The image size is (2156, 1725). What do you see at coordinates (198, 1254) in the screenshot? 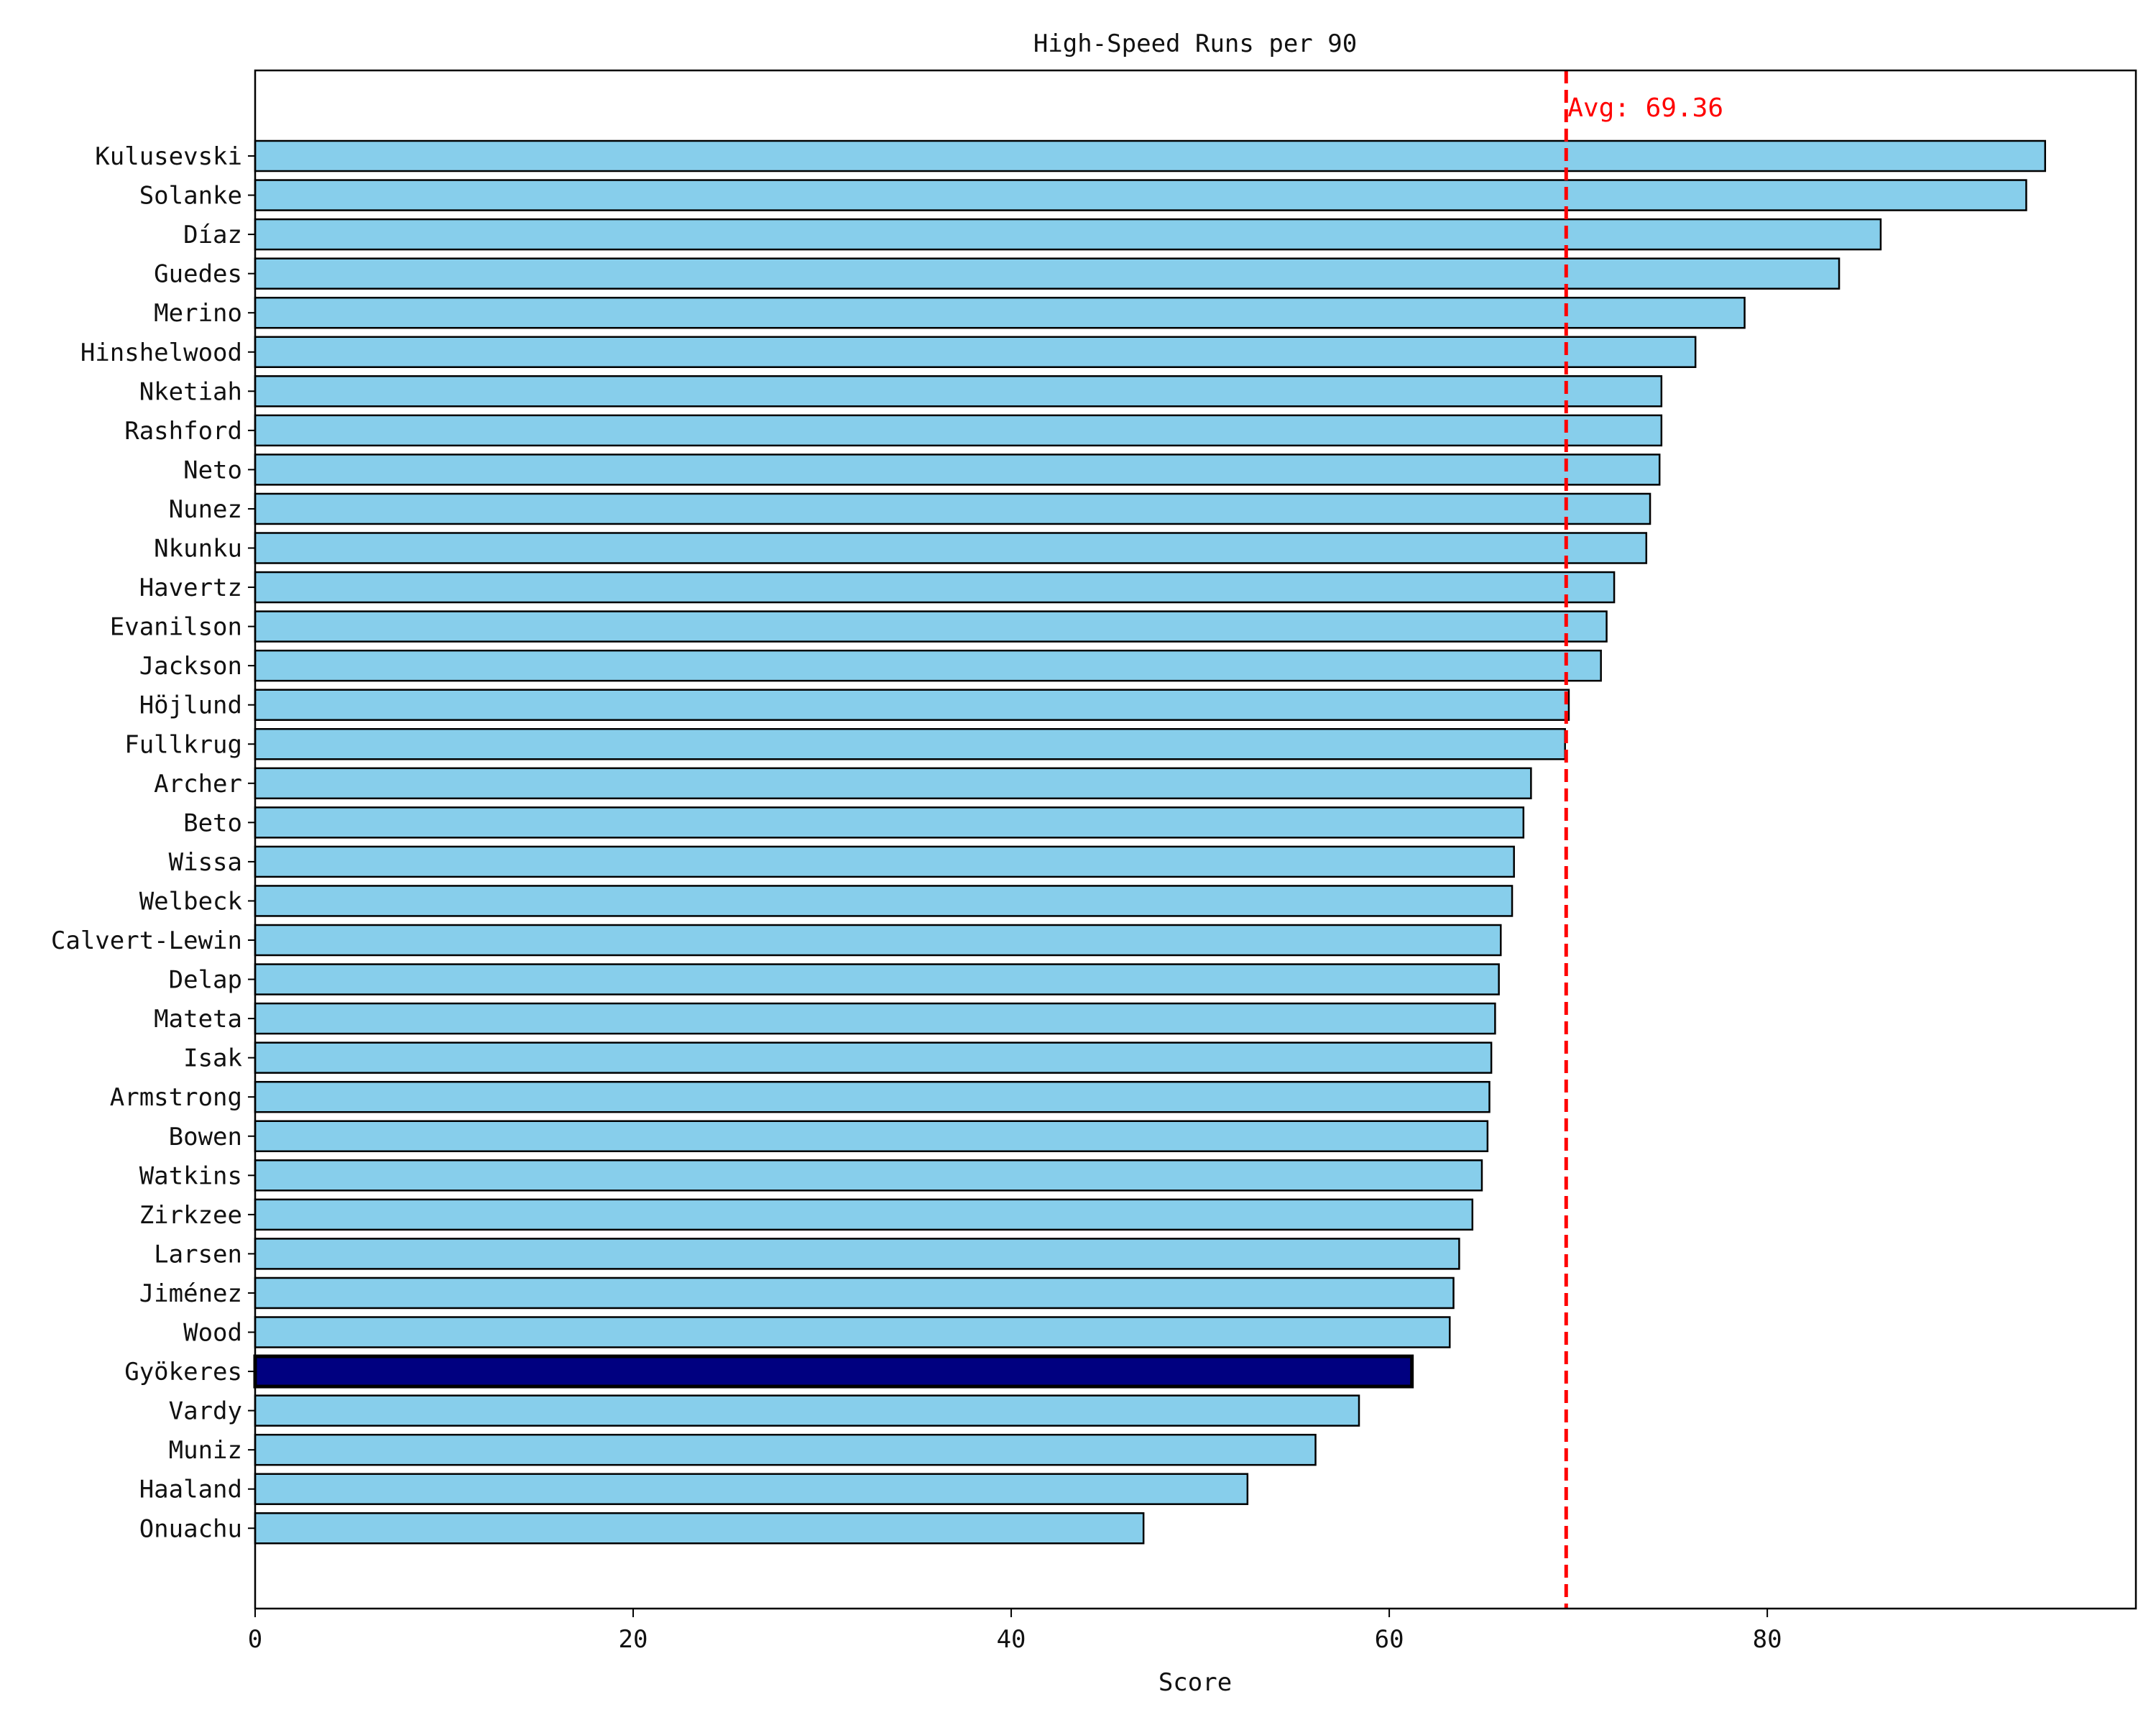
I see `category-label-larsen: Larsen` at bounding box center [198, 1254].